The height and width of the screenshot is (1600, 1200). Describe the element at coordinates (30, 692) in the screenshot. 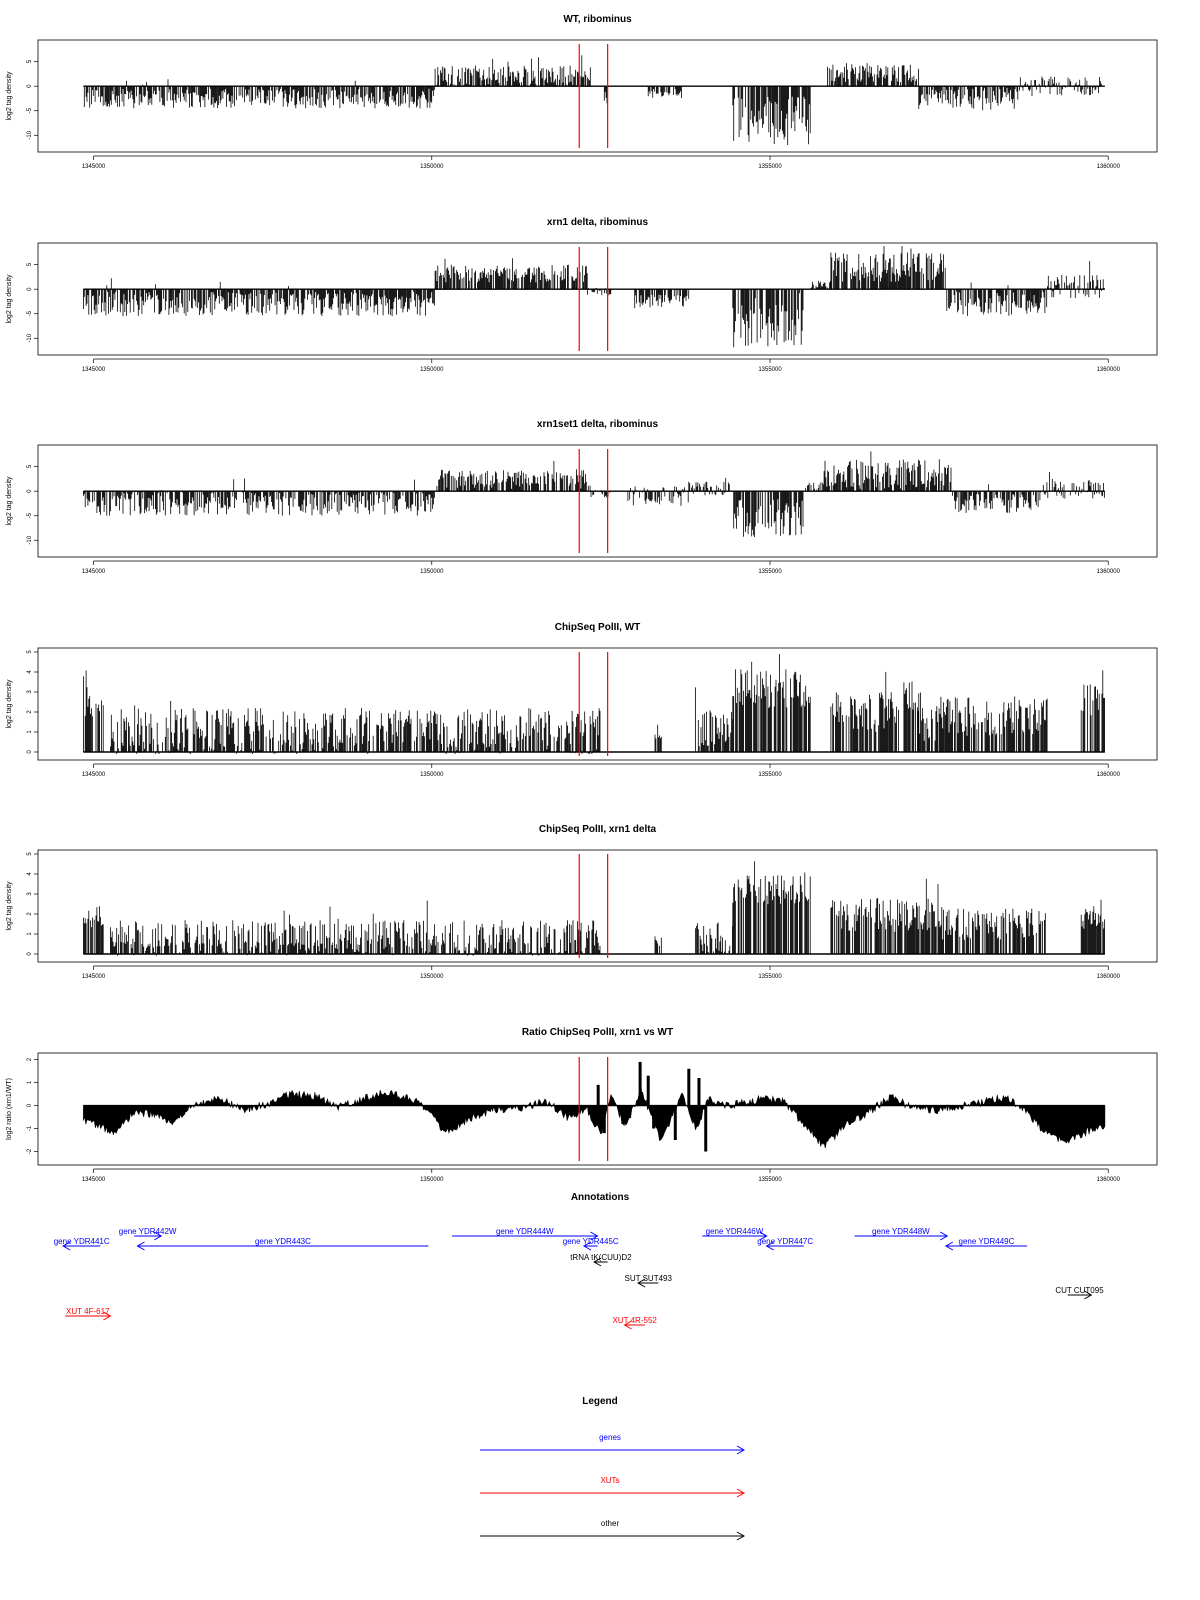

I see `y-tick-label: 3` at that location.